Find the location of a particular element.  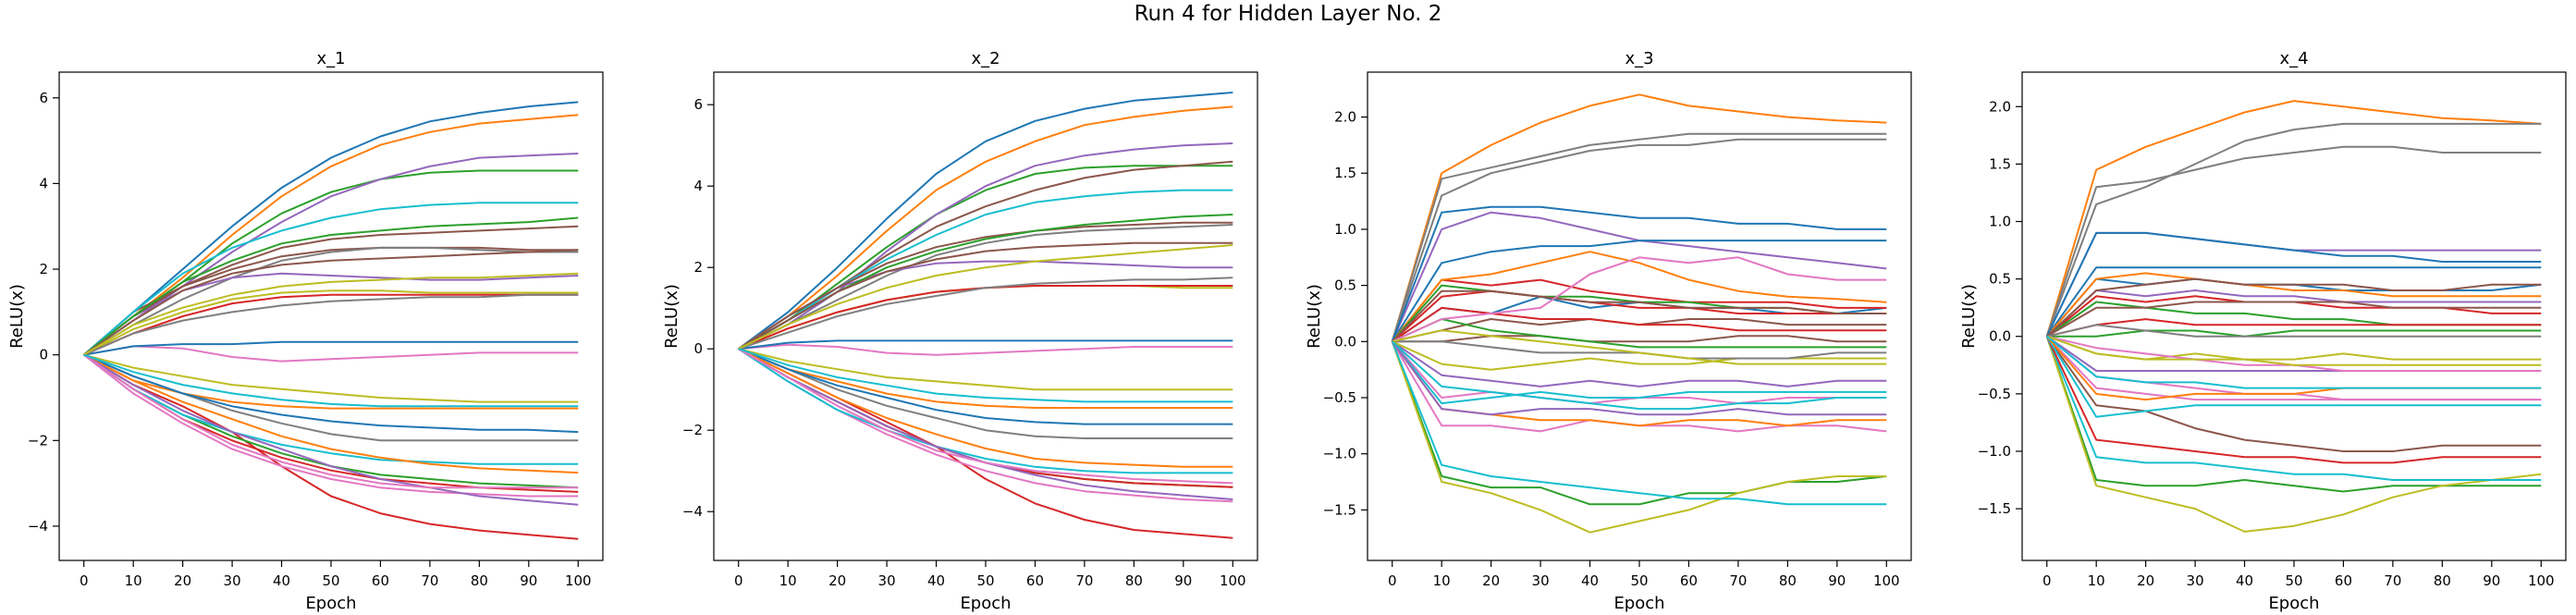

y-tick-label: 2.0 is located at coordinates (1345, 117).